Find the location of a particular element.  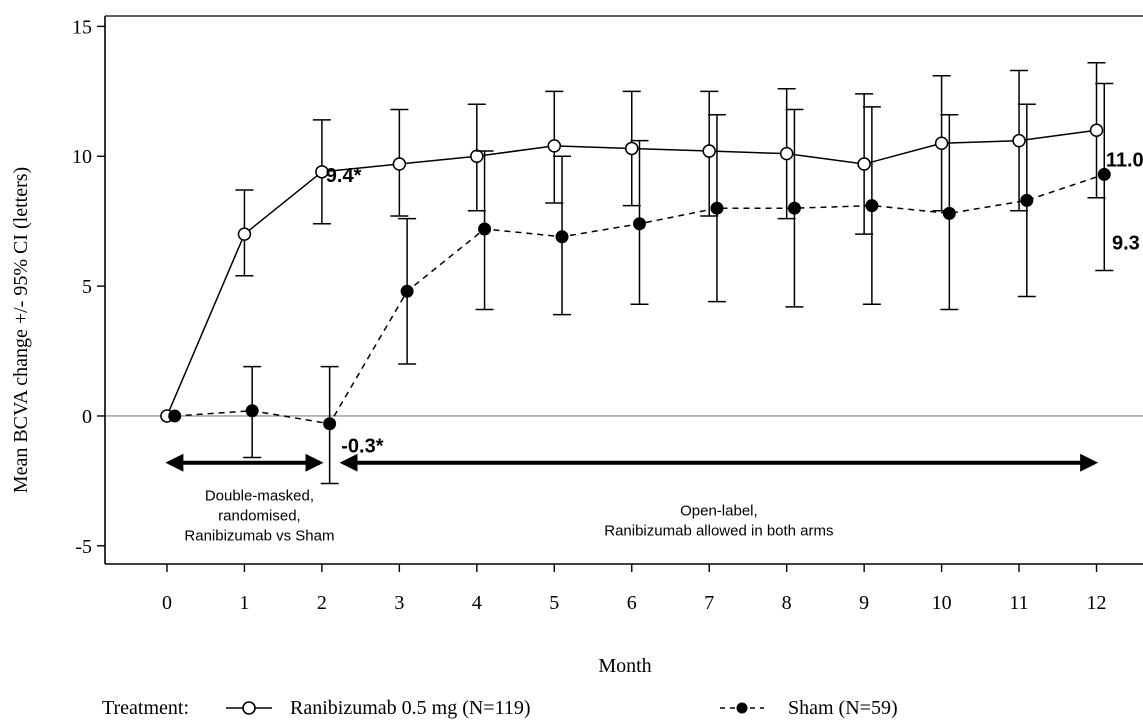

period-label-line: randomised, is located at coordinates (259, 516).